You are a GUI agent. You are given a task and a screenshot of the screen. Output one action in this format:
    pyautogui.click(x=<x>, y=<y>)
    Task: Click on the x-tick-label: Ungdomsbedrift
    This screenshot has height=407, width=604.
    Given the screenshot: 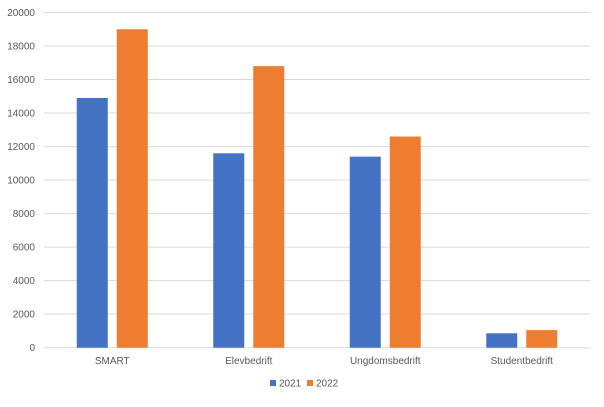 What is the action you would take?
    pyautogui.click(x=385, y=361)
    